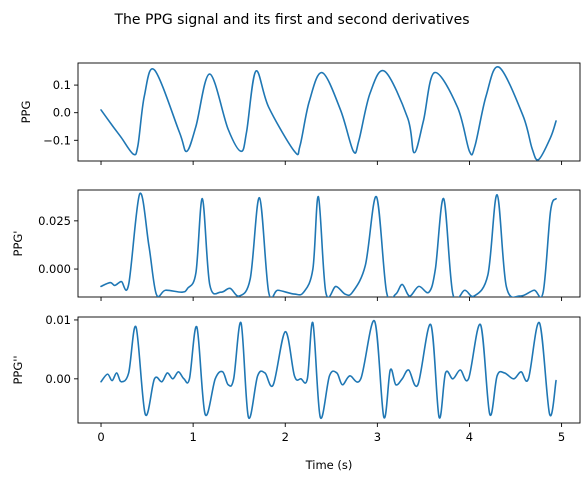  I want to click on y-axis-label-ppg-second-derivative: PPG'', so click(18, 369).